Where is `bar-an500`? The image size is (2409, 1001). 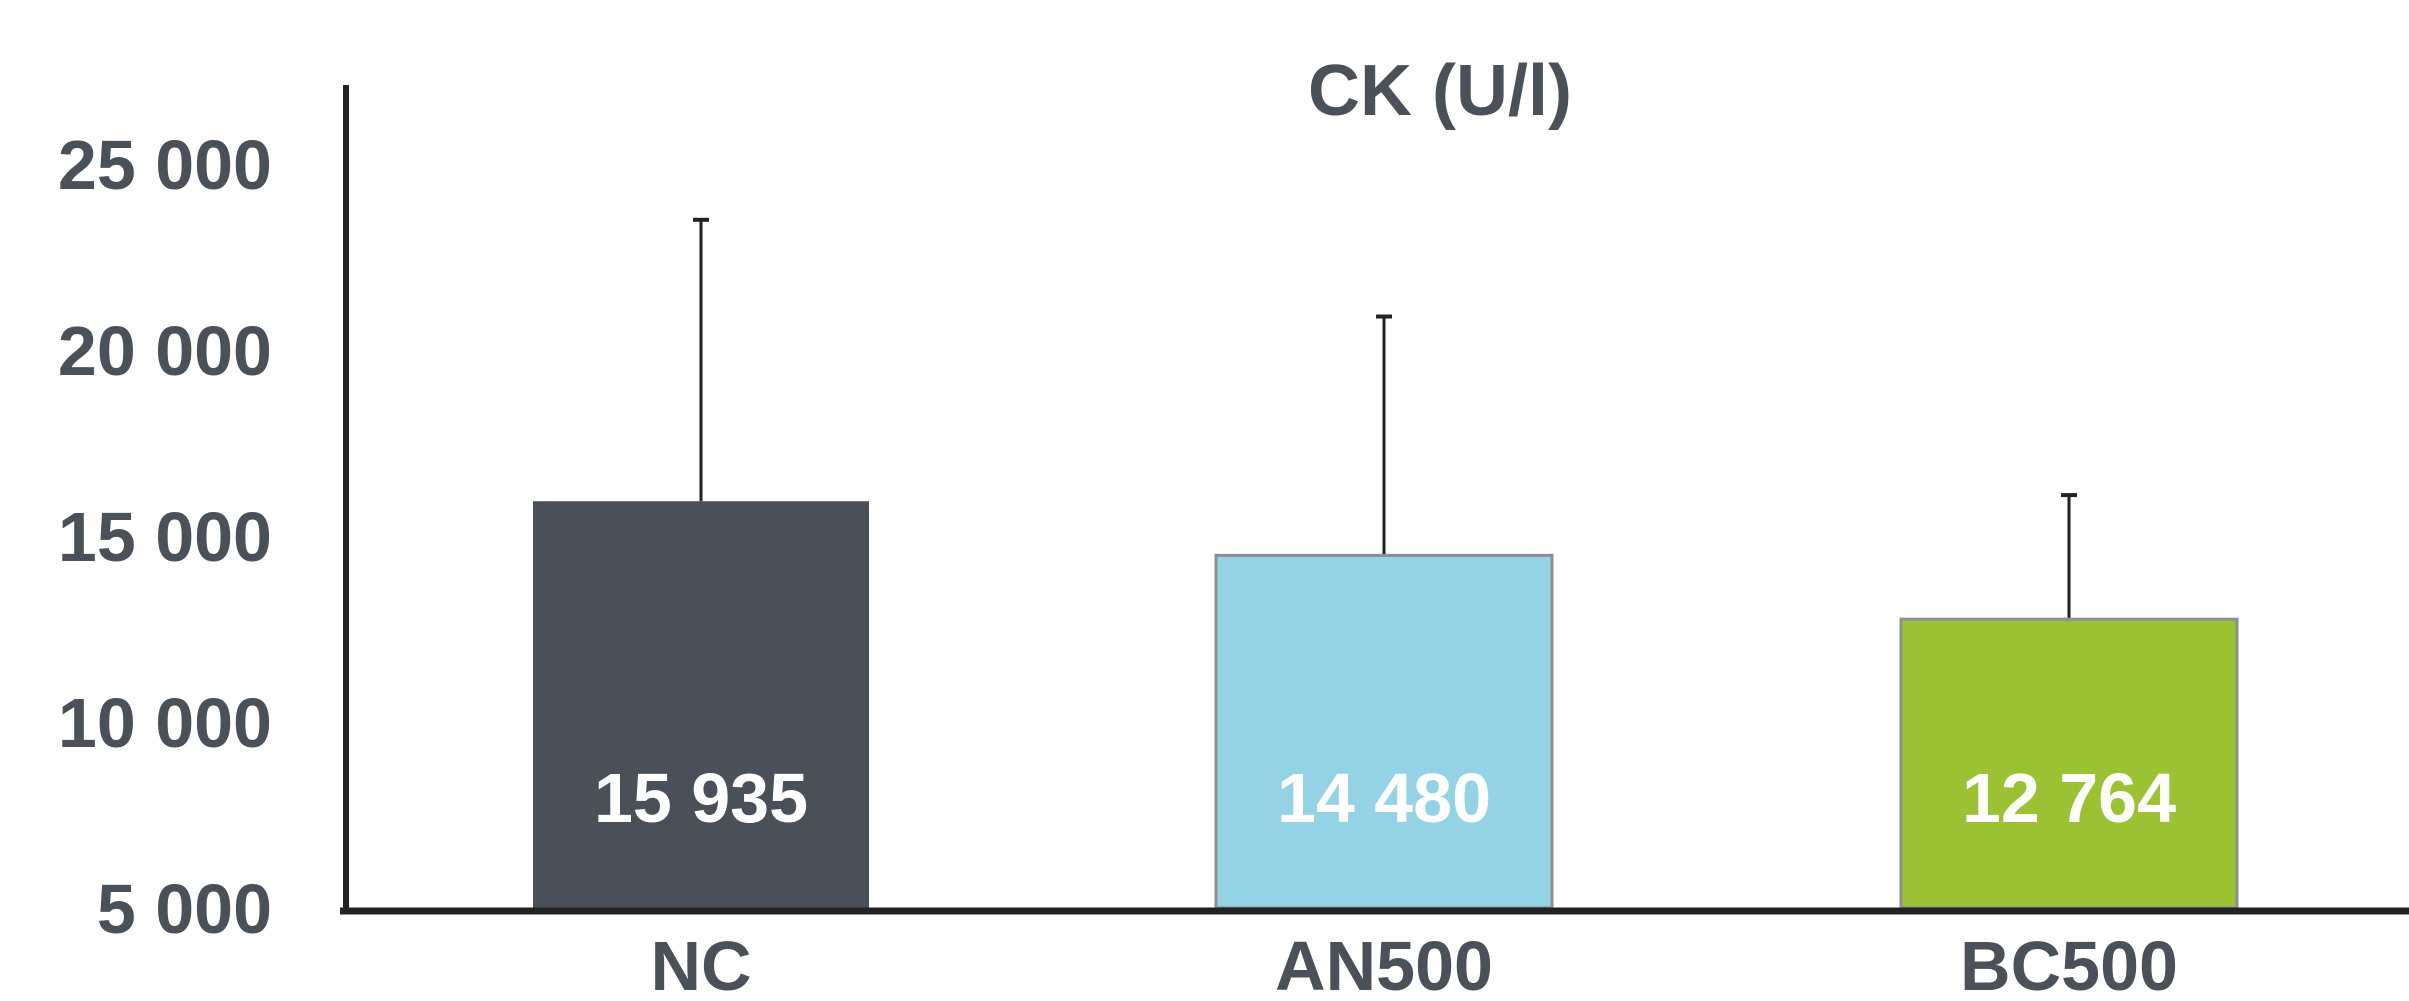
bar-an500 is located at coordinates (1384, 731).